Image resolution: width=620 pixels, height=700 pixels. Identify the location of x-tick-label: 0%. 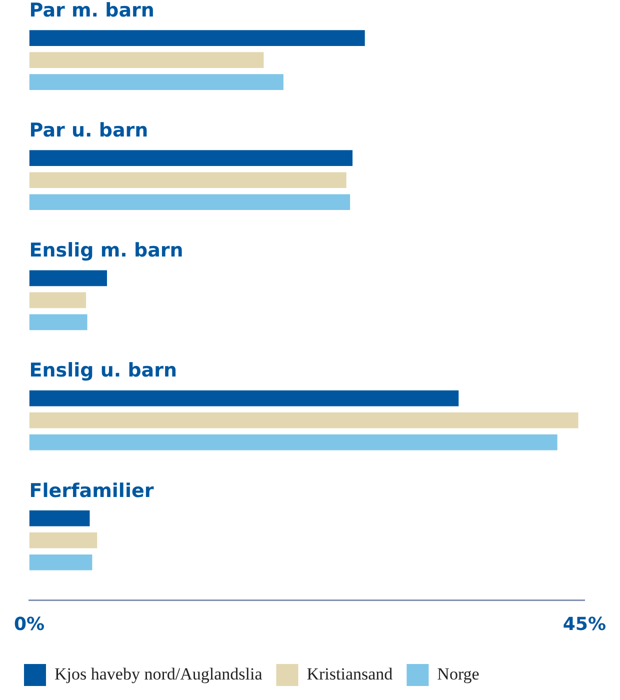
(29, 624).